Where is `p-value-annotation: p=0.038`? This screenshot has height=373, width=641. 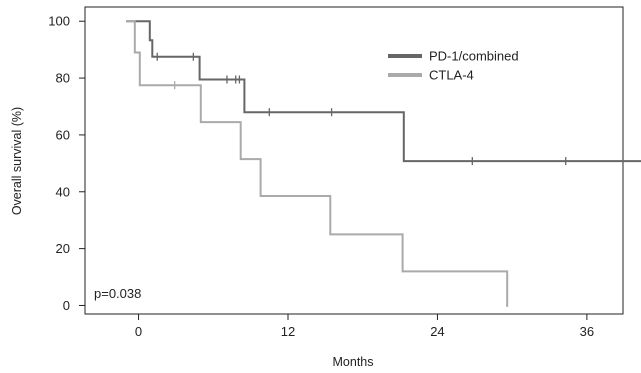 p-value-annotation: p=0.038 is located at coordinates (117, 293).